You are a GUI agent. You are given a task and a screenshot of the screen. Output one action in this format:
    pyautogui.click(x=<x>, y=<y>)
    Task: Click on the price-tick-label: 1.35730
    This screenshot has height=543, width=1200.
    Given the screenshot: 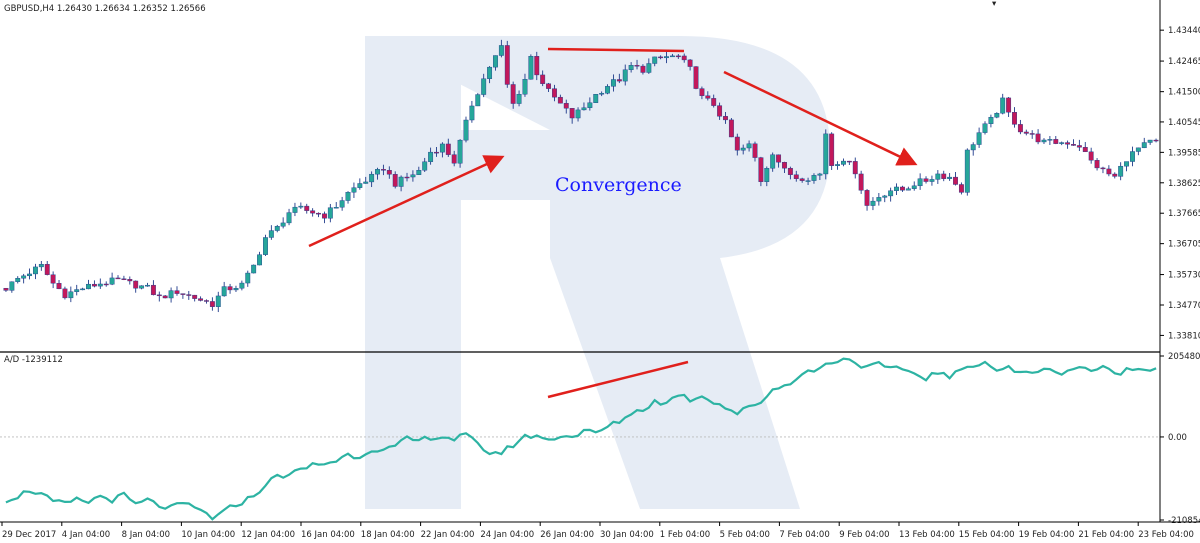 What is the action you would take?
    pyautogui.click(x=1184, y=276)
    